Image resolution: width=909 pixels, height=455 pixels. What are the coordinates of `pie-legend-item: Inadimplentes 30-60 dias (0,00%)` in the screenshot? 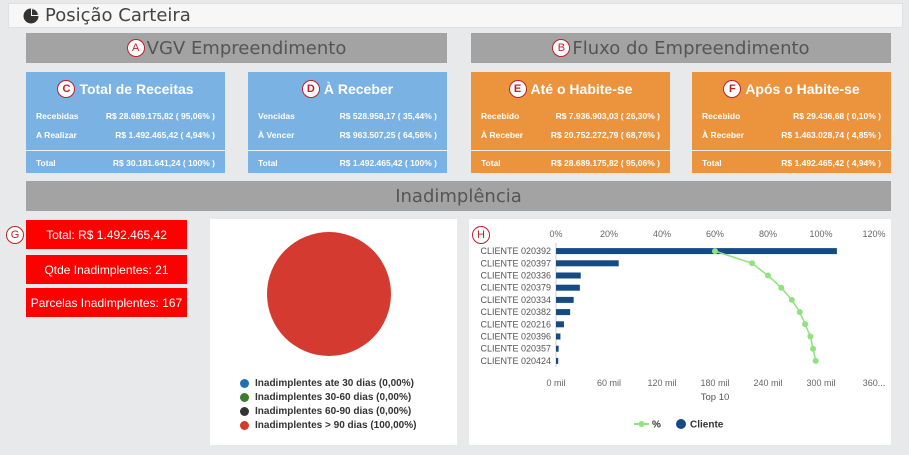 It's located at (328, 397).